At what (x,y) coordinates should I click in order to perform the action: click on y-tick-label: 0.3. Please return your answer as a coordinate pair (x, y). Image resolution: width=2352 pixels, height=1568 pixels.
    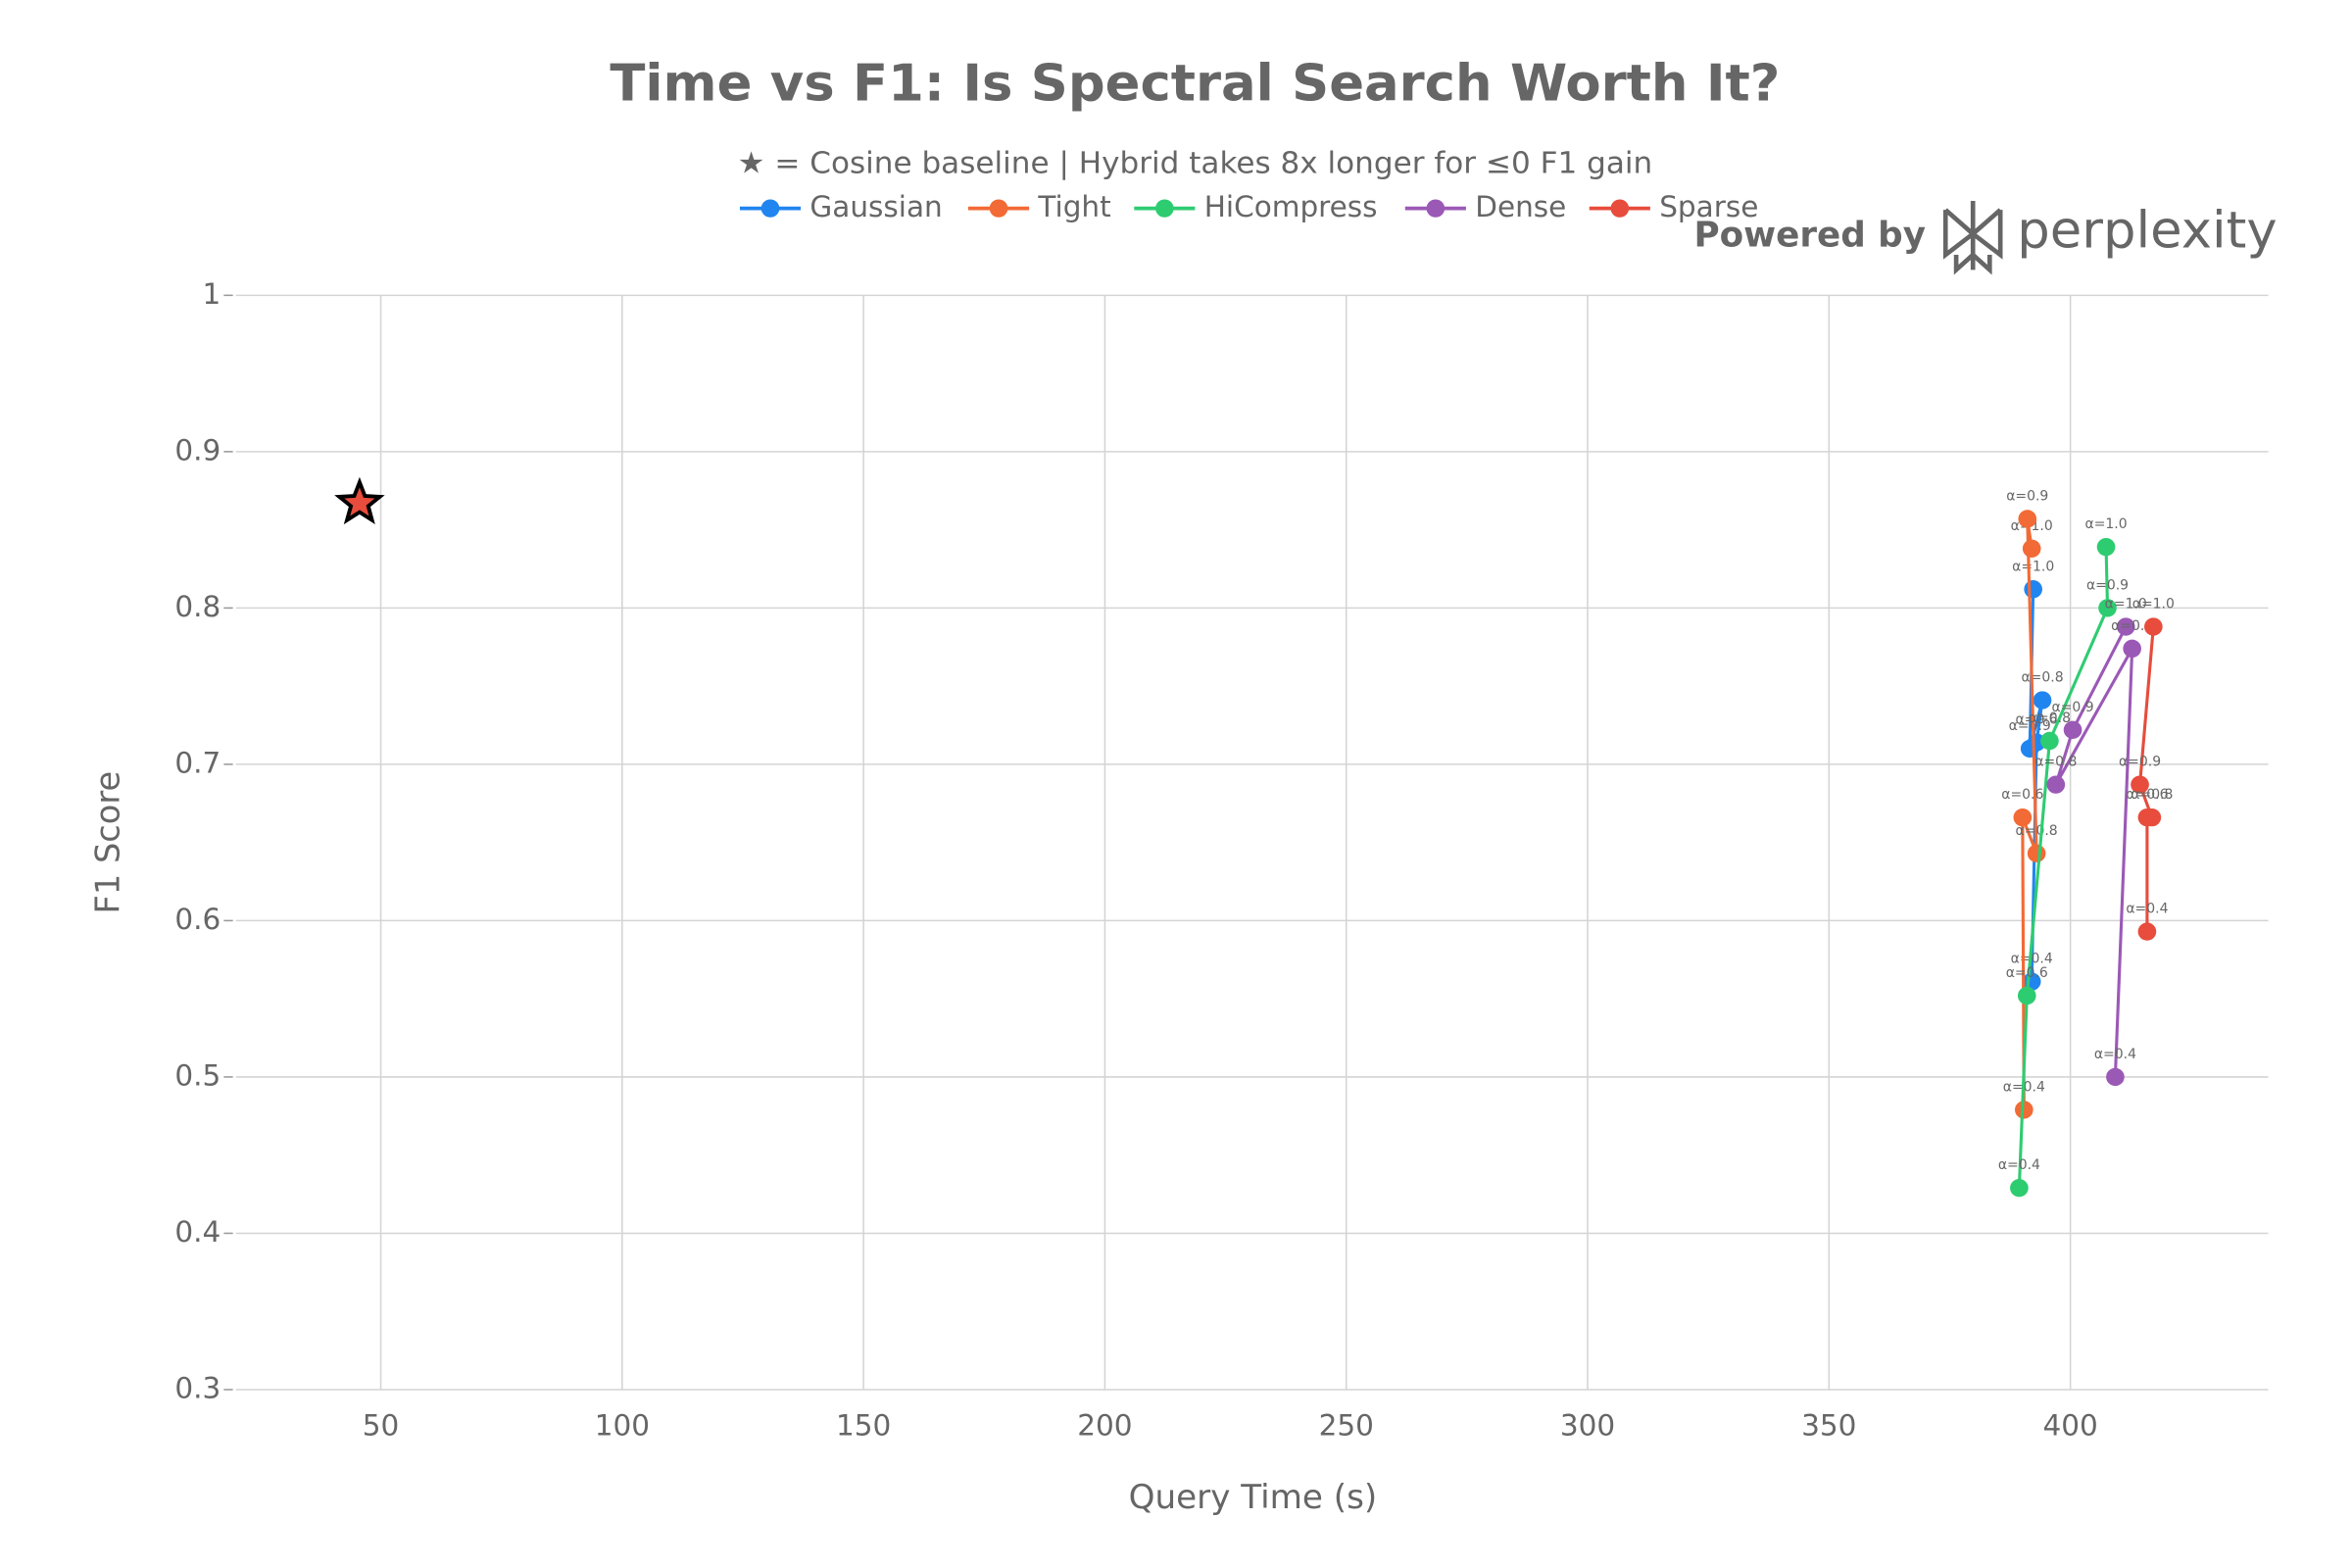
    Looking at the image, I should click on (197, 1388).